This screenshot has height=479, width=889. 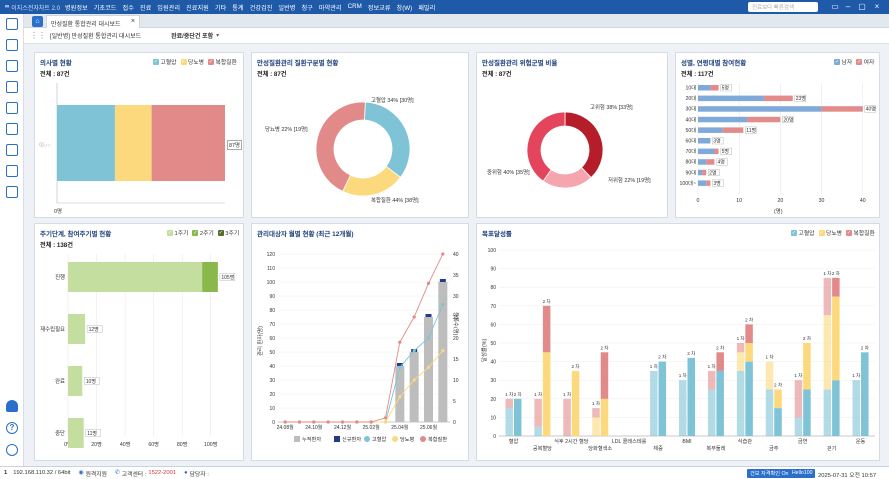 What do you see at coordinates (778, 385) in the screenshot?
I see `data-label: 2 차` at bounding box center [778, 385].